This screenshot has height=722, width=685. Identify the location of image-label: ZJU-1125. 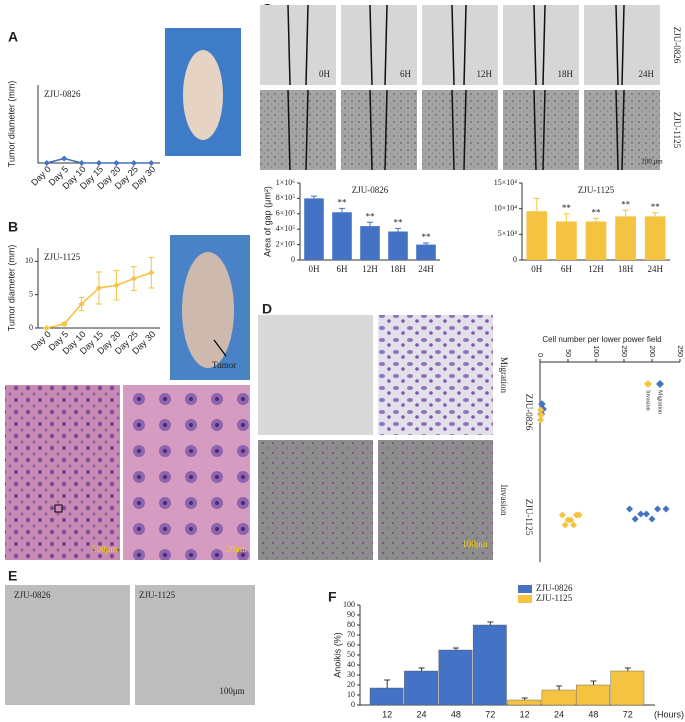
(157, 595).